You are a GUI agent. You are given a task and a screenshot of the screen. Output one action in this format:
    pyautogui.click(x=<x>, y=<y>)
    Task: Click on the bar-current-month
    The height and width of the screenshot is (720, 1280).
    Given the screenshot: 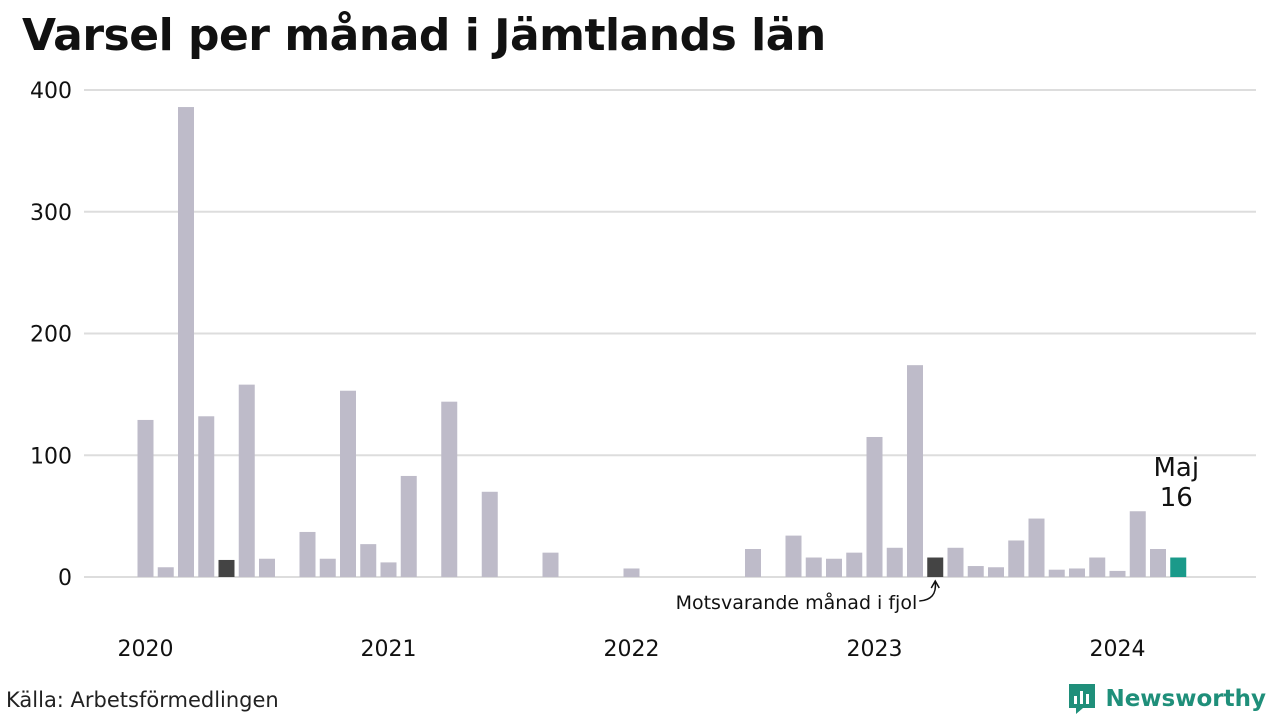 What is the action you would take?
    pyautogui.click(x=1178, y=567)
    